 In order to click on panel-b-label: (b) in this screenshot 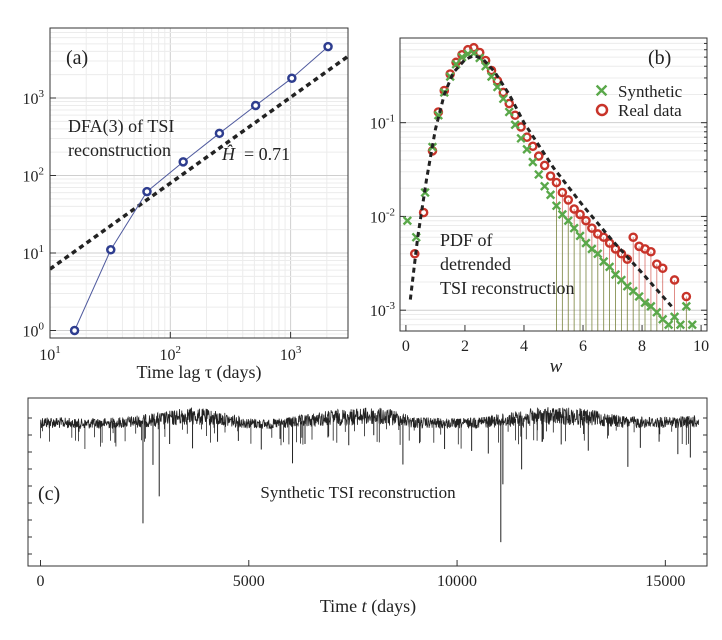, I will do `click(659, 58)`.